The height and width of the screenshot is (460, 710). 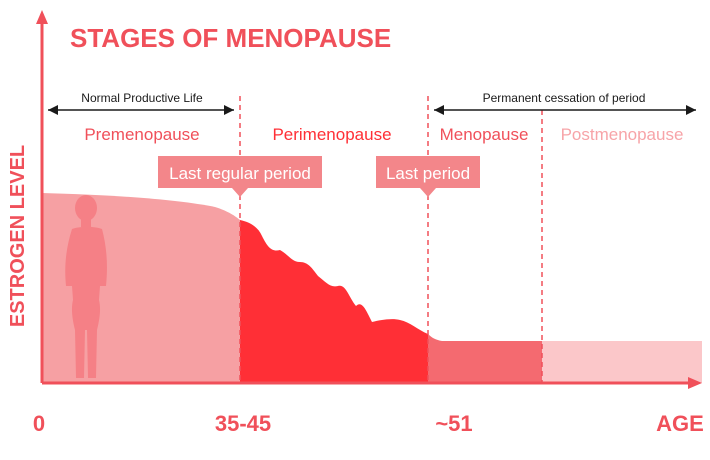 I want to click on menopause-area, so click(x=485, y=358).